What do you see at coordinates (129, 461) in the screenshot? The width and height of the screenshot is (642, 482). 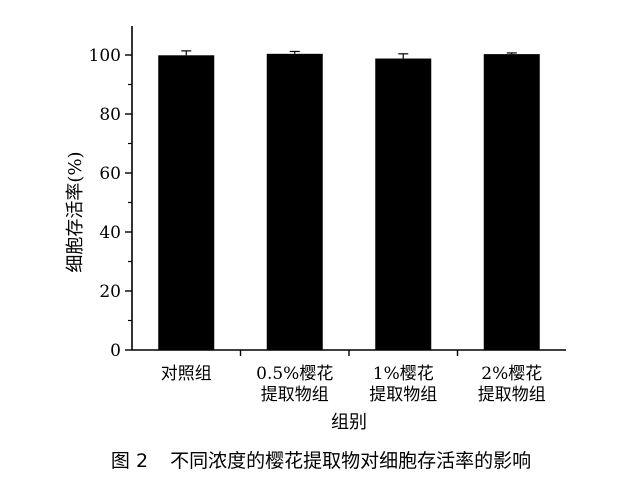 I see `figure-number: 图 2` at bounding box center [129, 461].